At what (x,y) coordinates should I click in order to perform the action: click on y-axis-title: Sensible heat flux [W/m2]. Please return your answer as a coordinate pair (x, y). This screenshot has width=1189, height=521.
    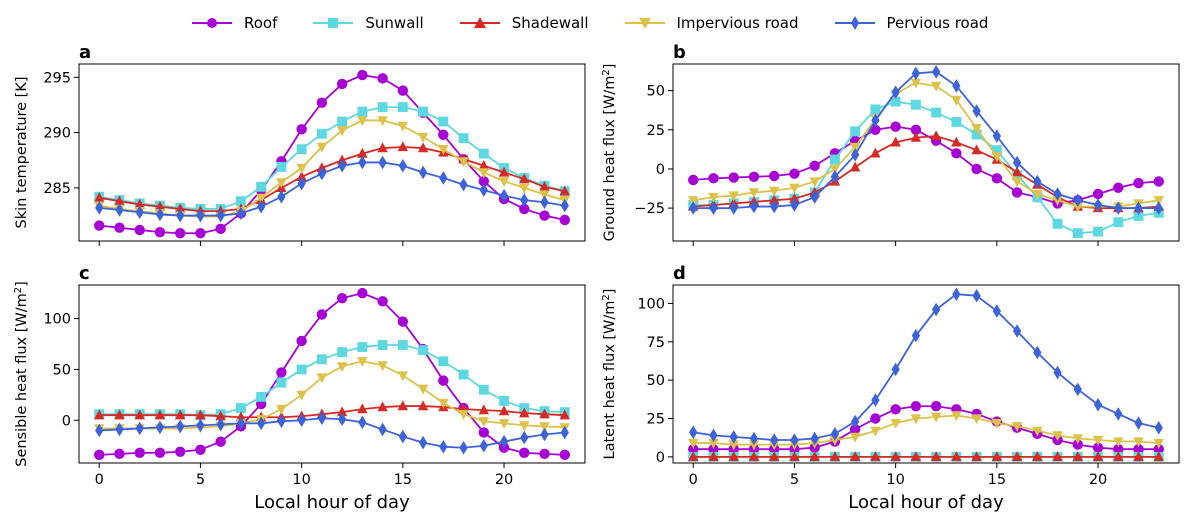
    Looking at the image, I should click on (22, 374).